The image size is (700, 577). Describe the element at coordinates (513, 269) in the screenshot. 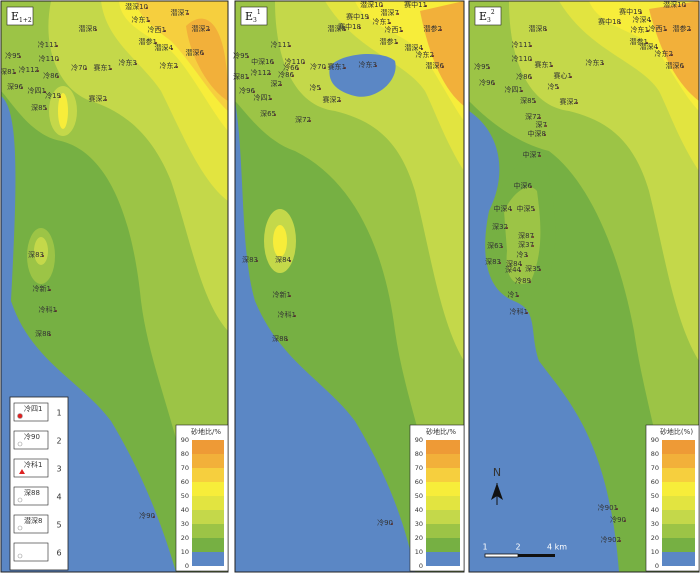

I see `well-label: 深44` at that location.